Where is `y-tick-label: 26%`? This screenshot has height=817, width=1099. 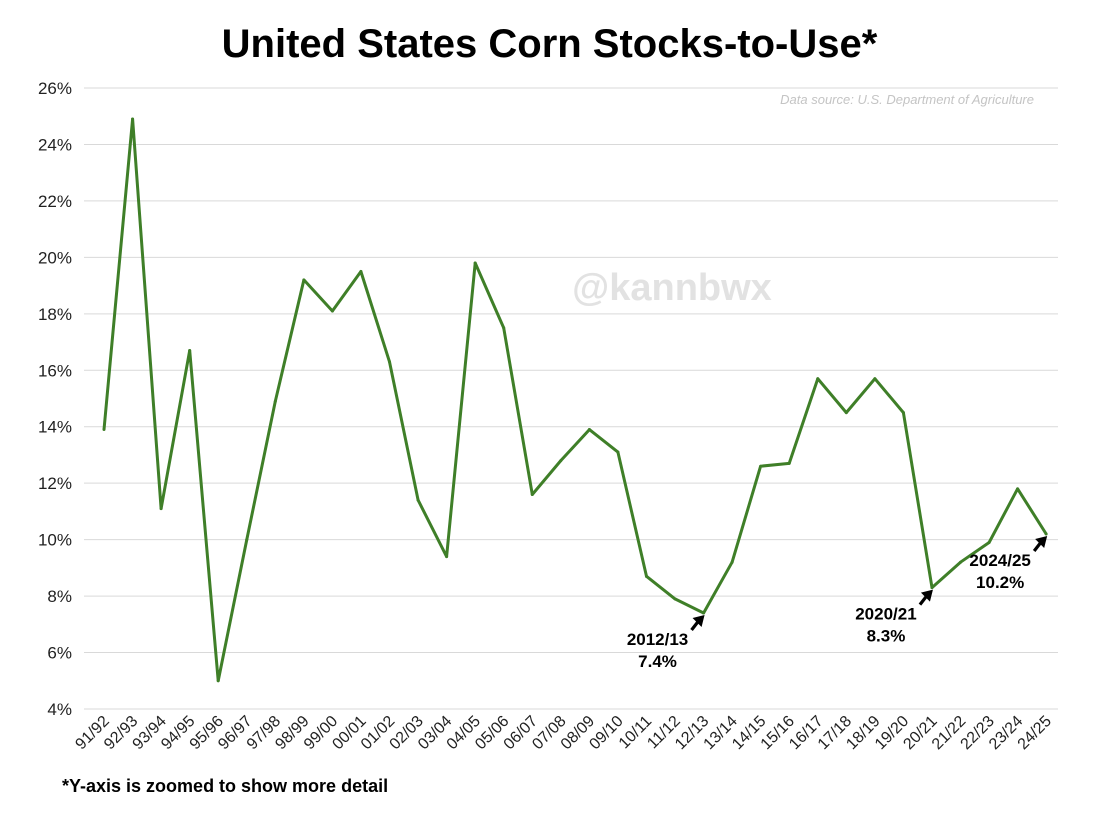
y-tick-label: 26% is located at coordinates (55, 88).